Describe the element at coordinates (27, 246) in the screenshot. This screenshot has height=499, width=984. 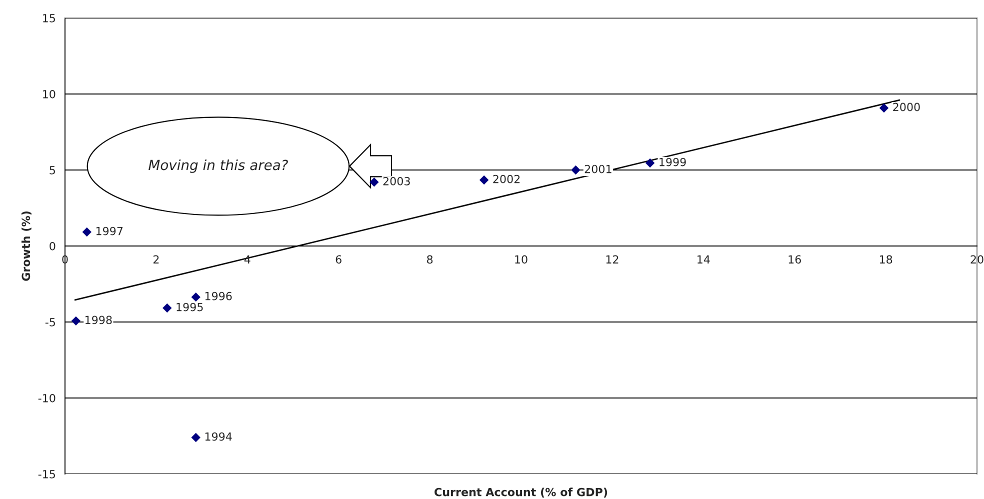
I see `y-axis-title: Growth (%)` at that location.